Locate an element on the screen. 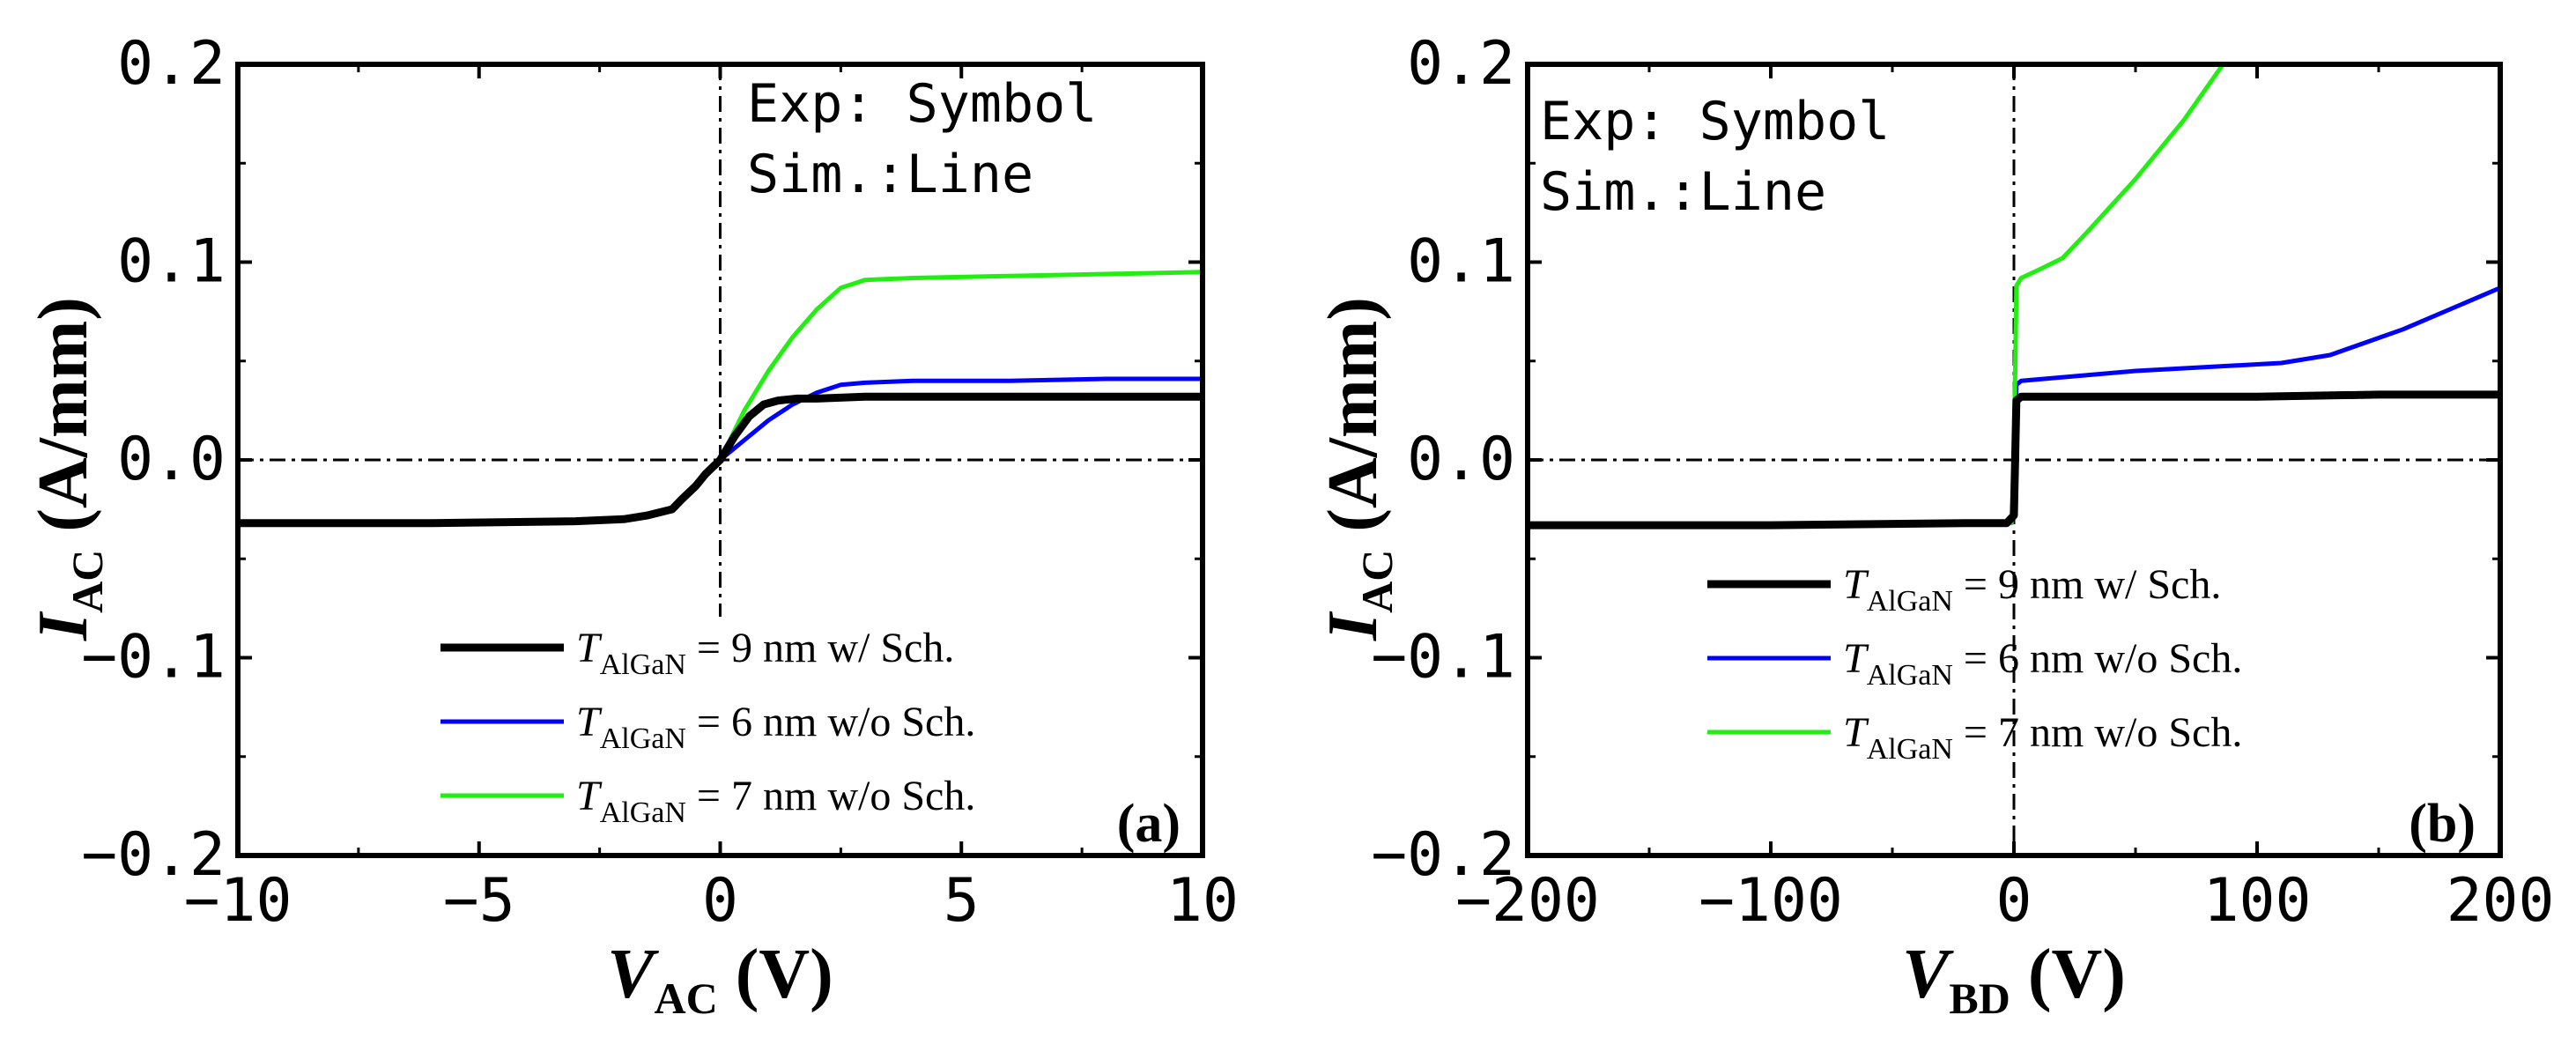  x-axis-title: VAC (V) is located at coordinates (720, 980).